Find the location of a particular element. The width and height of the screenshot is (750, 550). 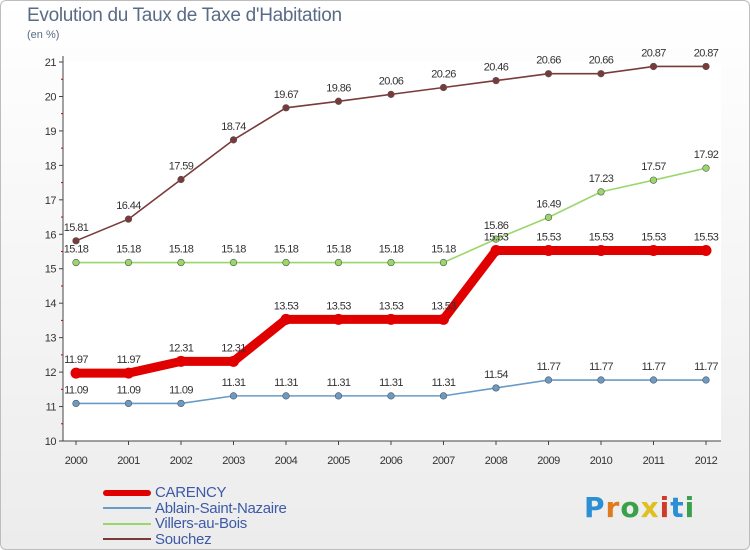

legend-label: CARENCY is located at coordinates (191, 493).